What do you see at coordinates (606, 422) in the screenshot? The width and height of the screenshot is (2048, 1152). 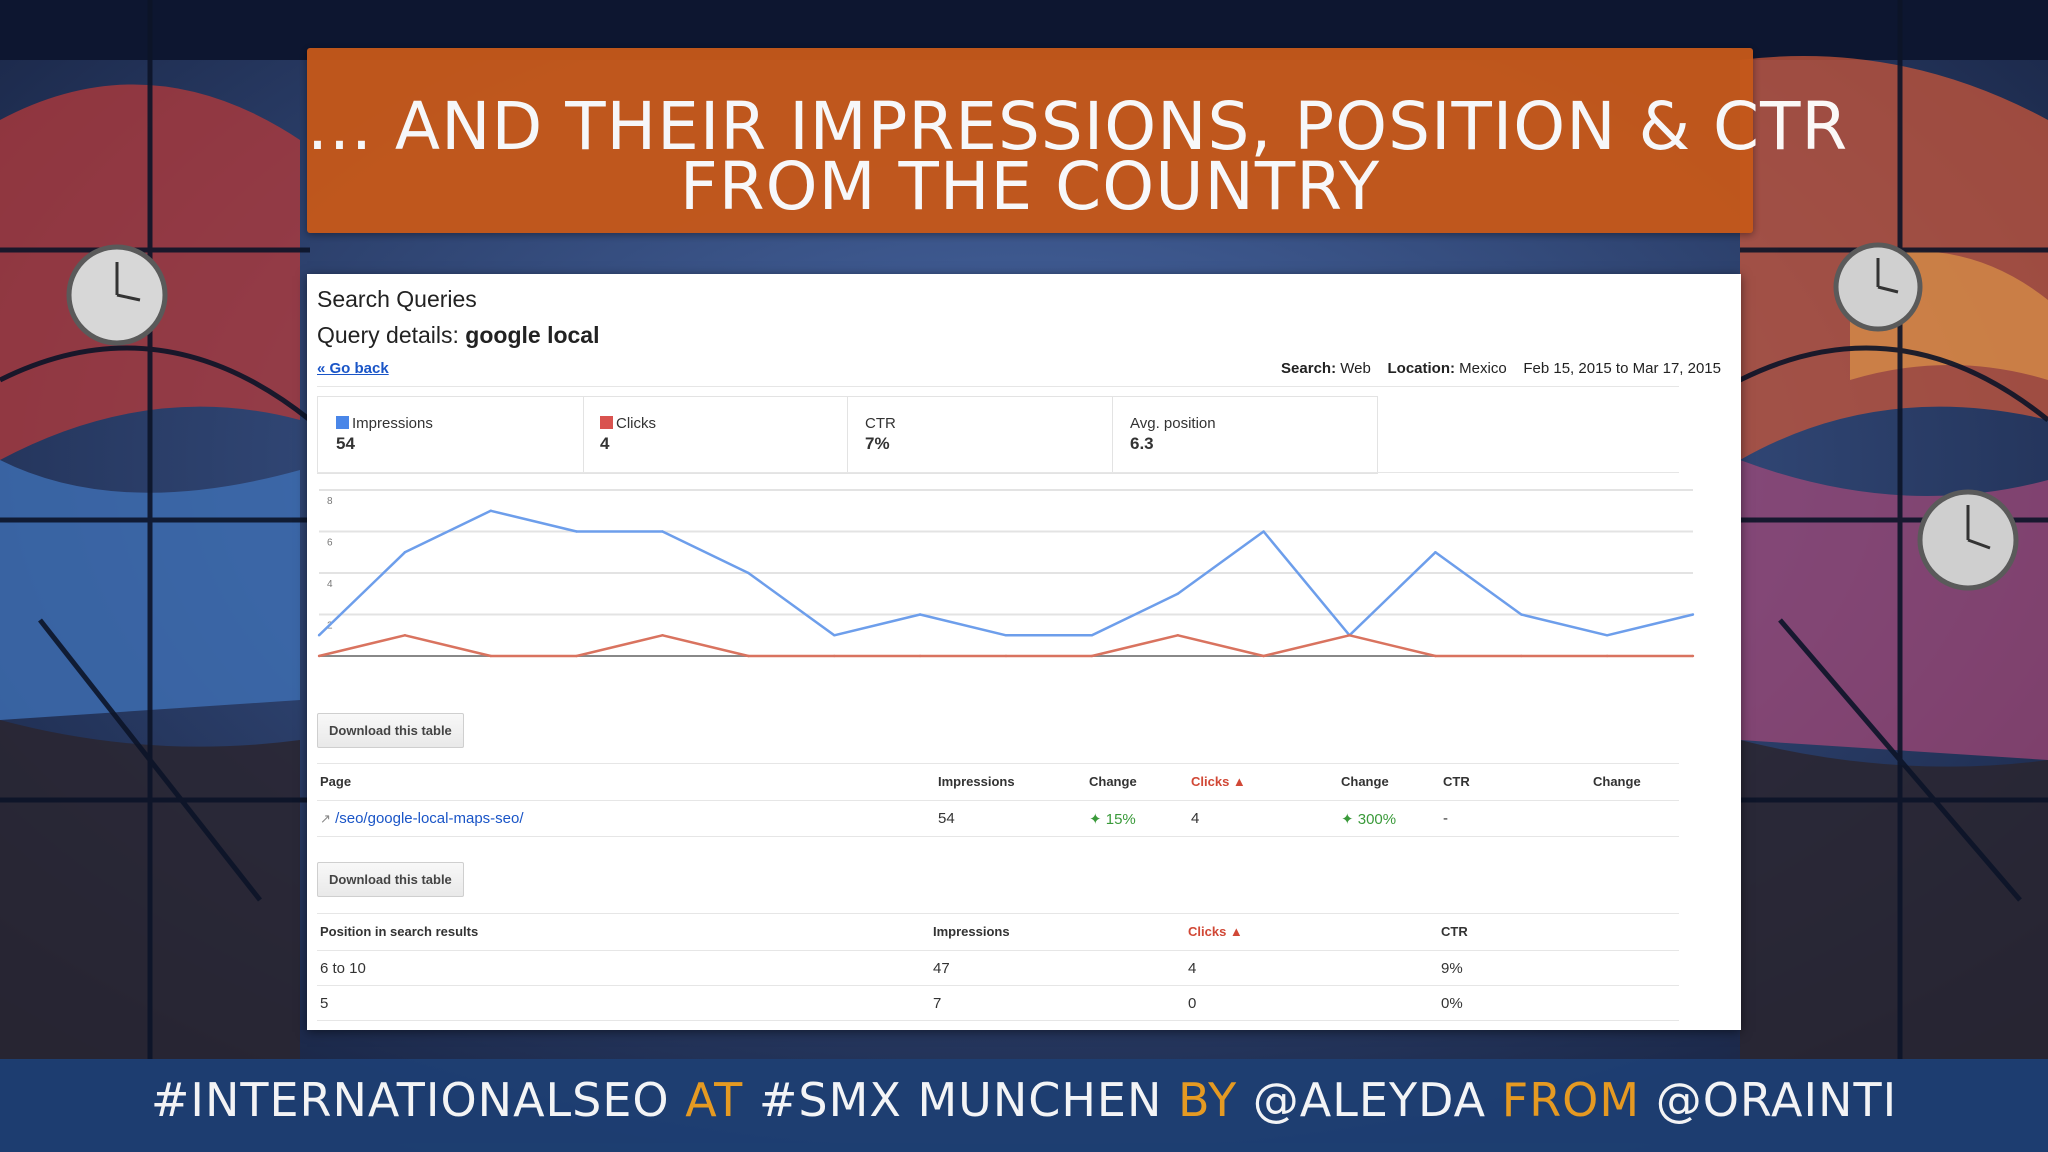 I see `clicks-swatch` at bounding box center [606, 422].